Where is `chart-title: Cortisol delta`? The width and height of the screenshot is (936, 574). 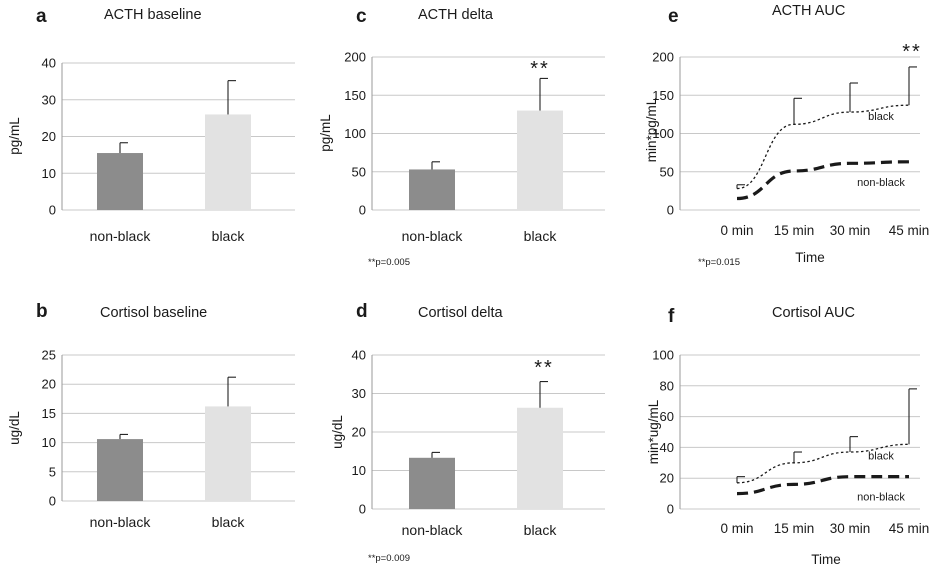
chart-title: Cortisol delta is located at coordinates (461, 313).